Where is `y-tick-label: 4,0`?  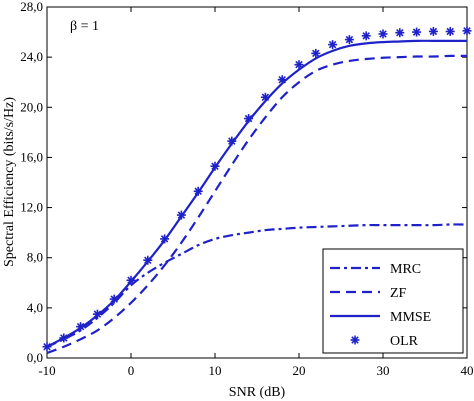 y-tick-label: 4,0 is located at coordinates (35, 307).